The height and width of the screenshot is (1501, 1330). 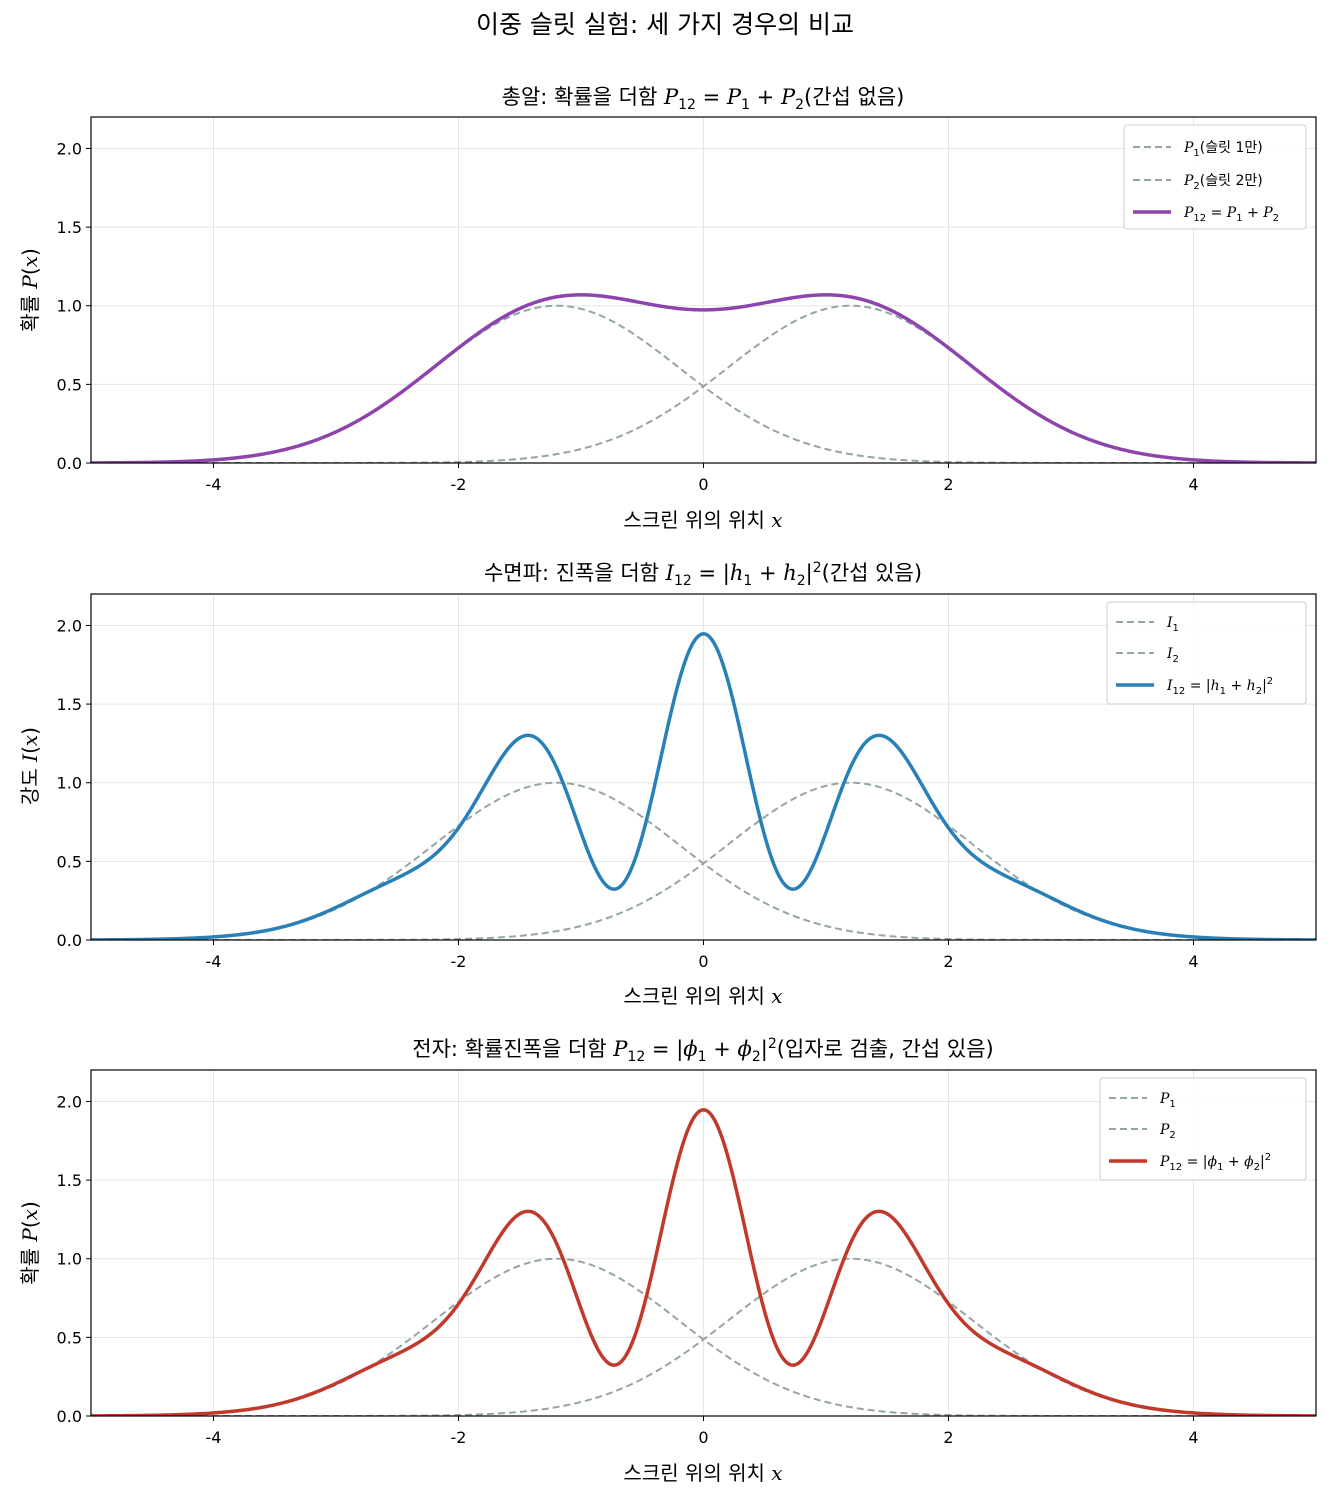 What do you see at coordinates (1231, 214) in the screenshot?
I see `legend-label-p12: P12 = P1 + P2` at bounding box center [1231, 214].